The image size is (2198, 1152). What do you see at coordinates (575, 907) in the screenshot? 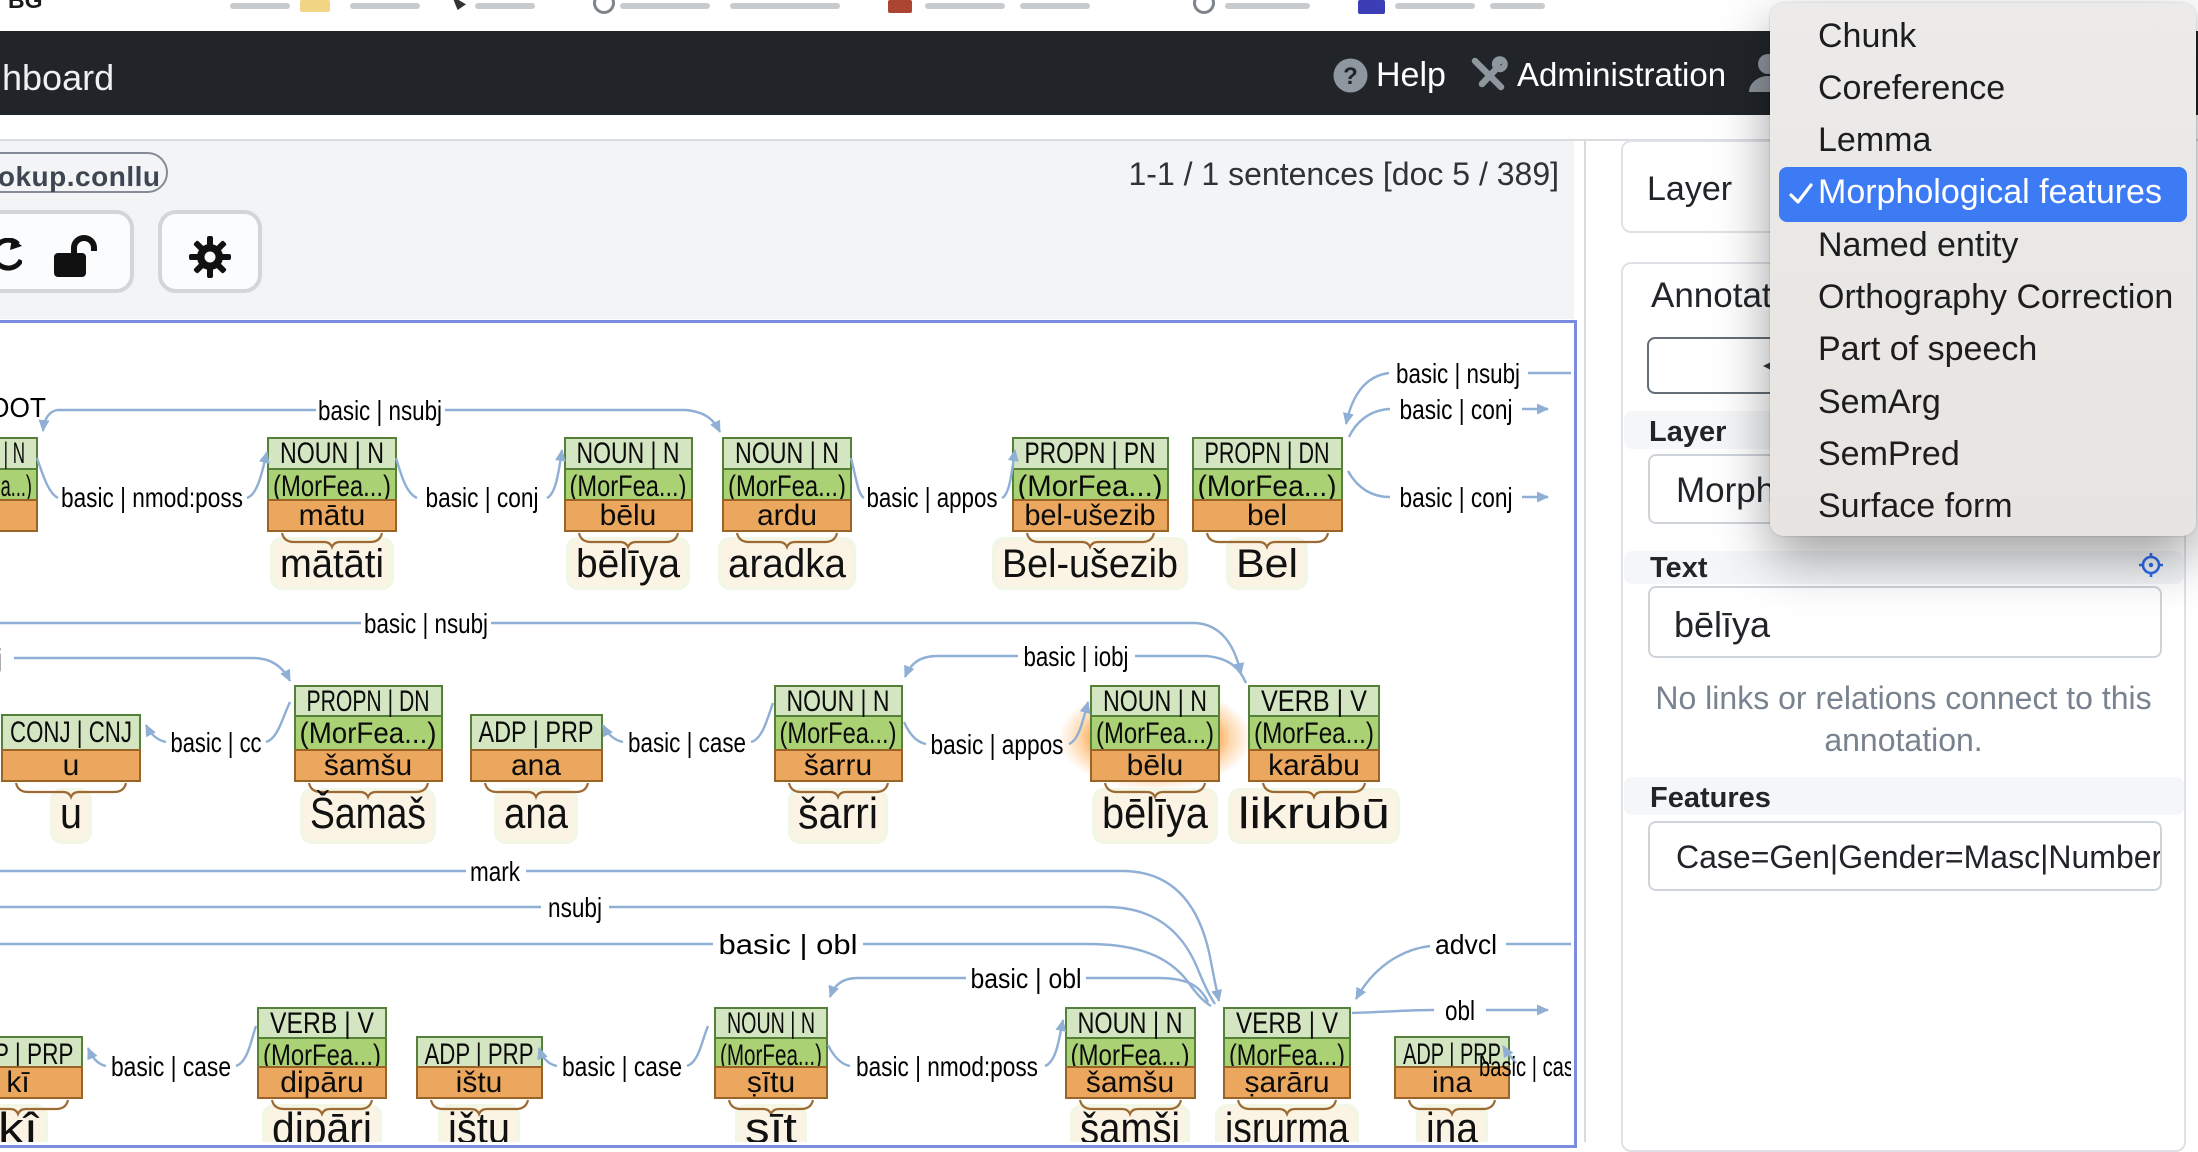
I see `svg-text: nsubj` at bounding box center [575, 907].